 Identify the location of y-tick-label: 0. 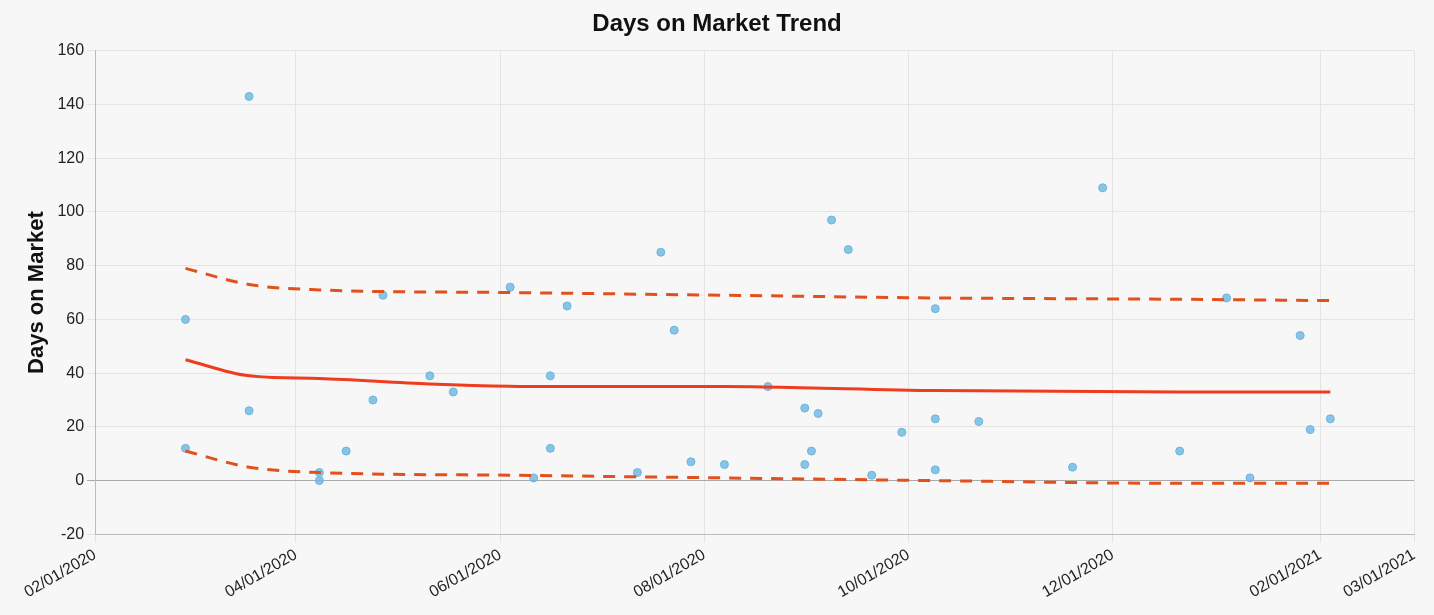
(80, 480).